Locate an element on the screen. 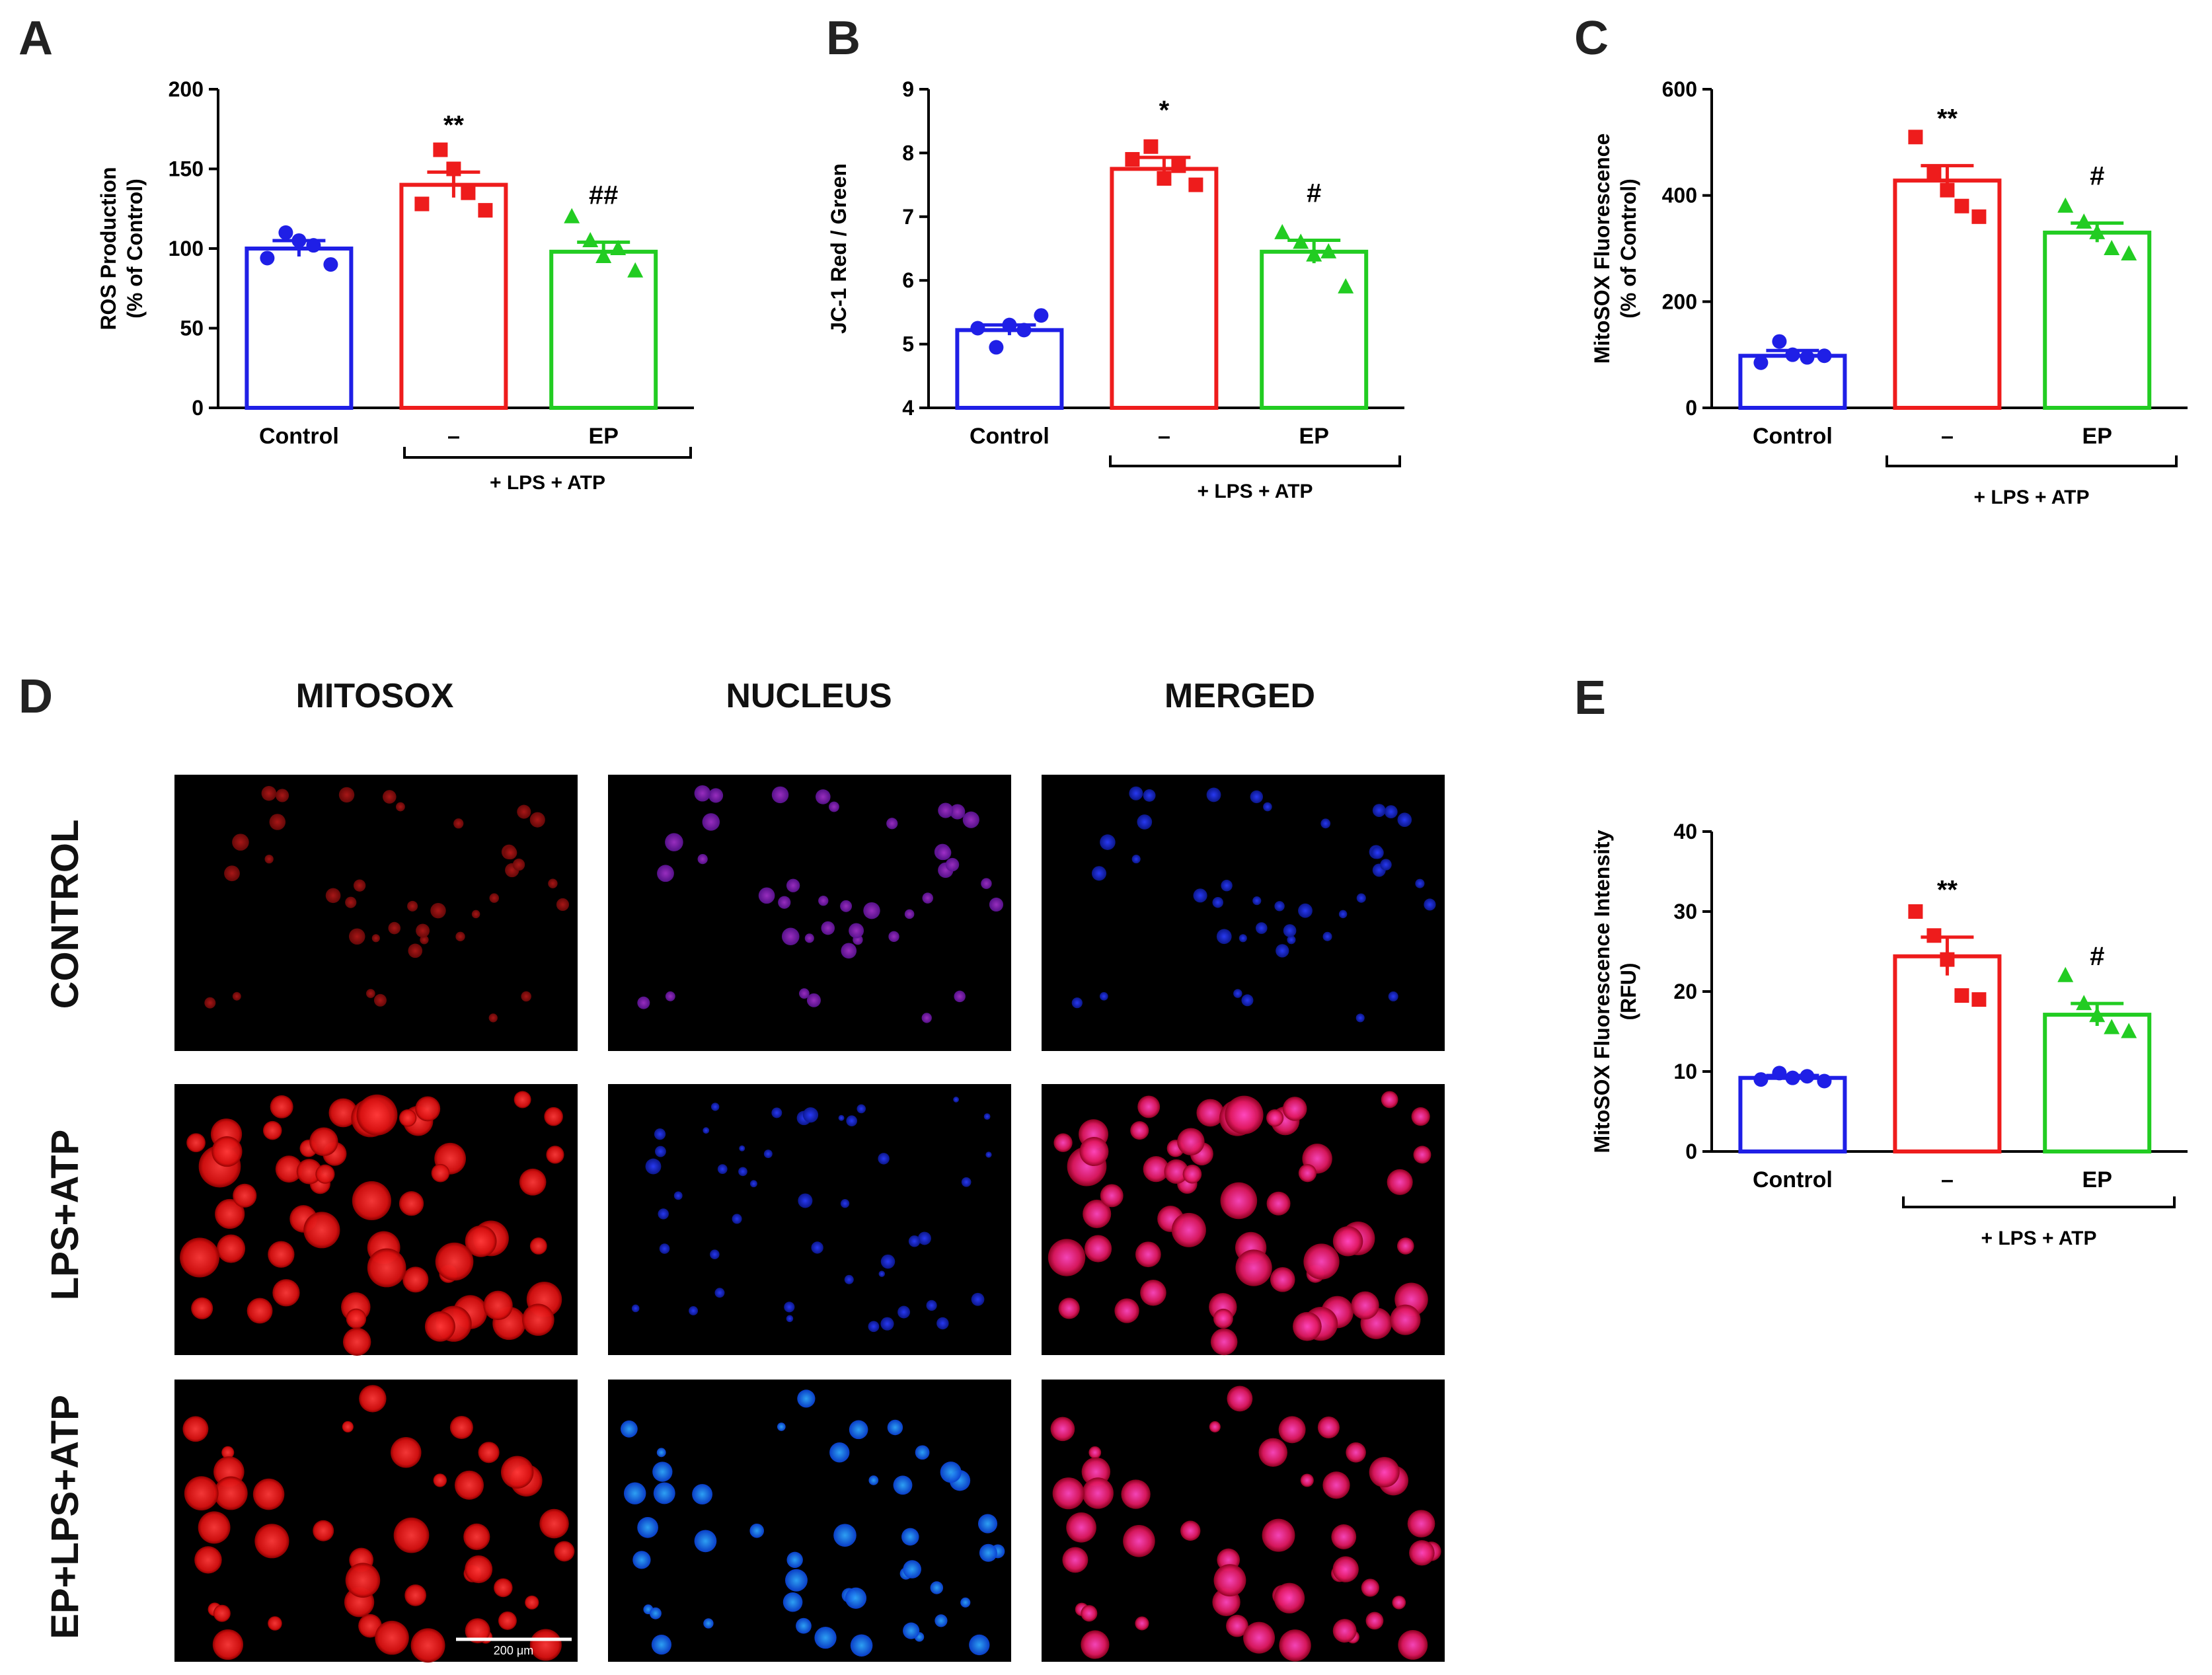 The image size is (2212, 1675). significance-marker: ## is located at coordinates (604, 195).